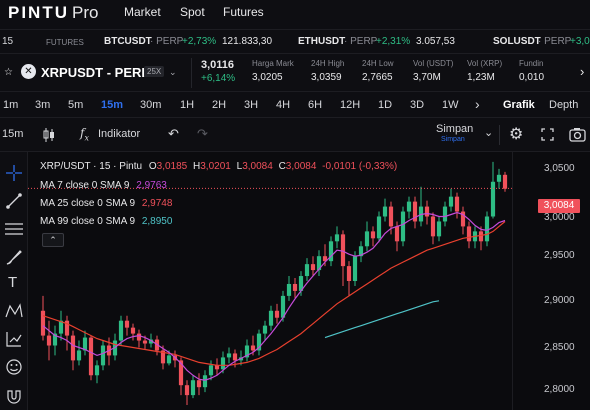  What do you see at coordinates (385, 105) in the screenshot?
I see `timeframe-1d: 1D` at bounding box center [385, 105].